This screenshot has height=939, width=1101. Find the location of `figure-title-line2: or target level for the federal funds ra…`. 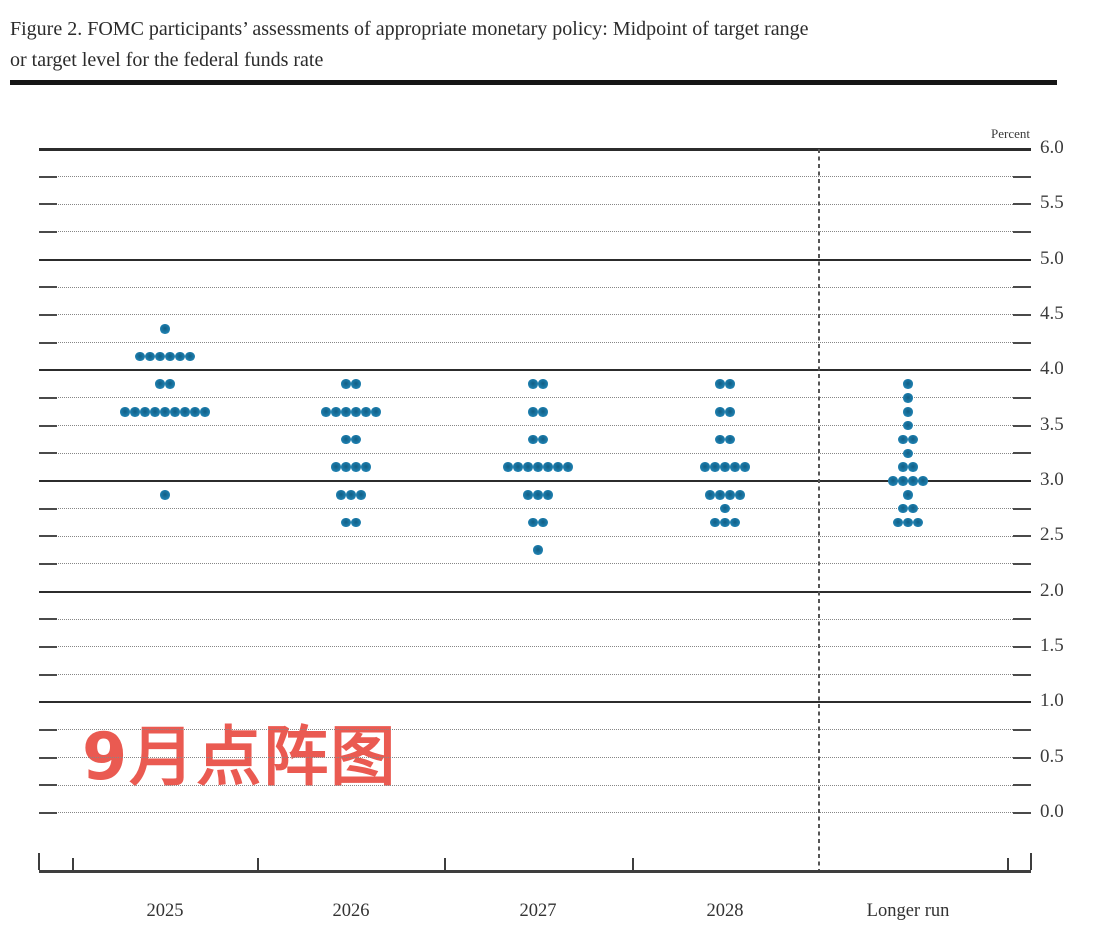

figure-title-line2: or target level for the federal funds ra… is located at coordinates (167, 60).